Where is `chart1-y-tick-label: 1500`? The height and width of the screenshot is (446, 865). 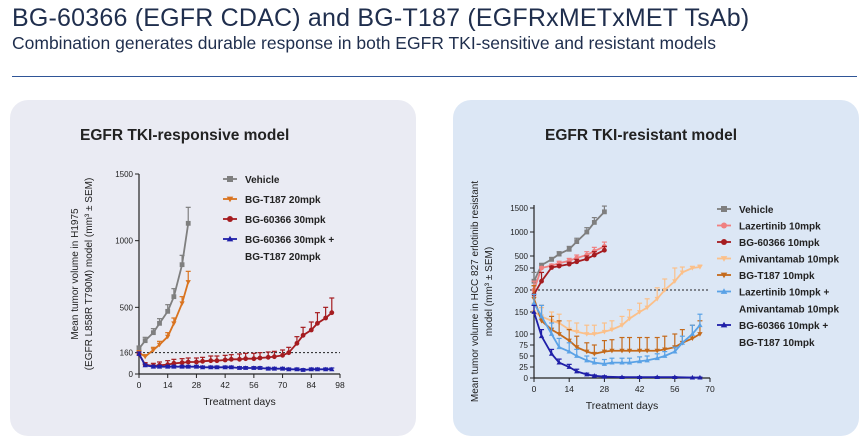 chart1-y-tick-label: 1500 is located at coordinates (124, 174).